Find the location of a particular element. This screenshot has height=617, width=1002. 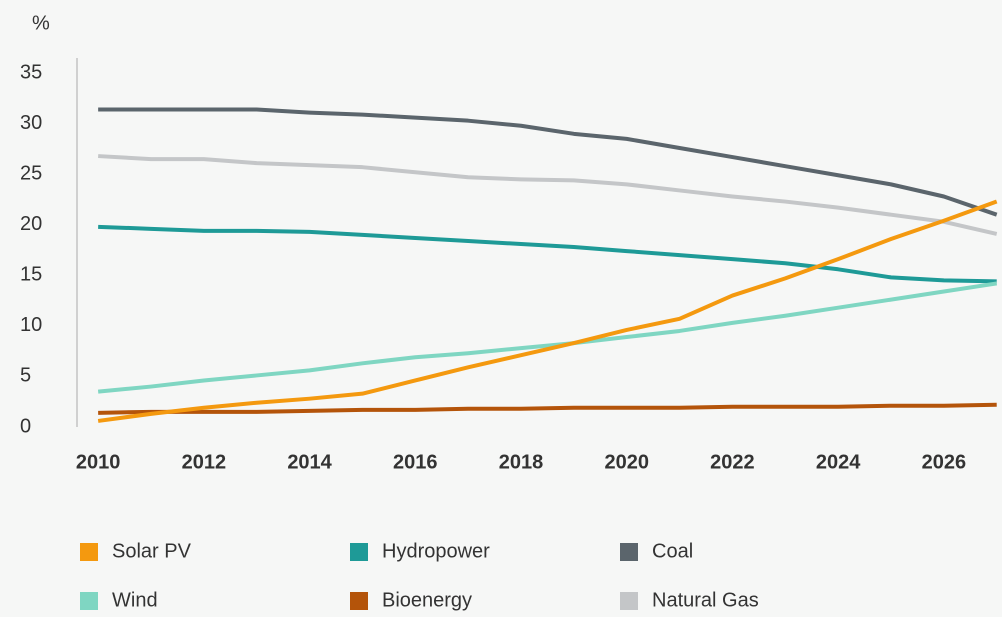

x-tick-label: 2024 is located at coordinates (838, 462).